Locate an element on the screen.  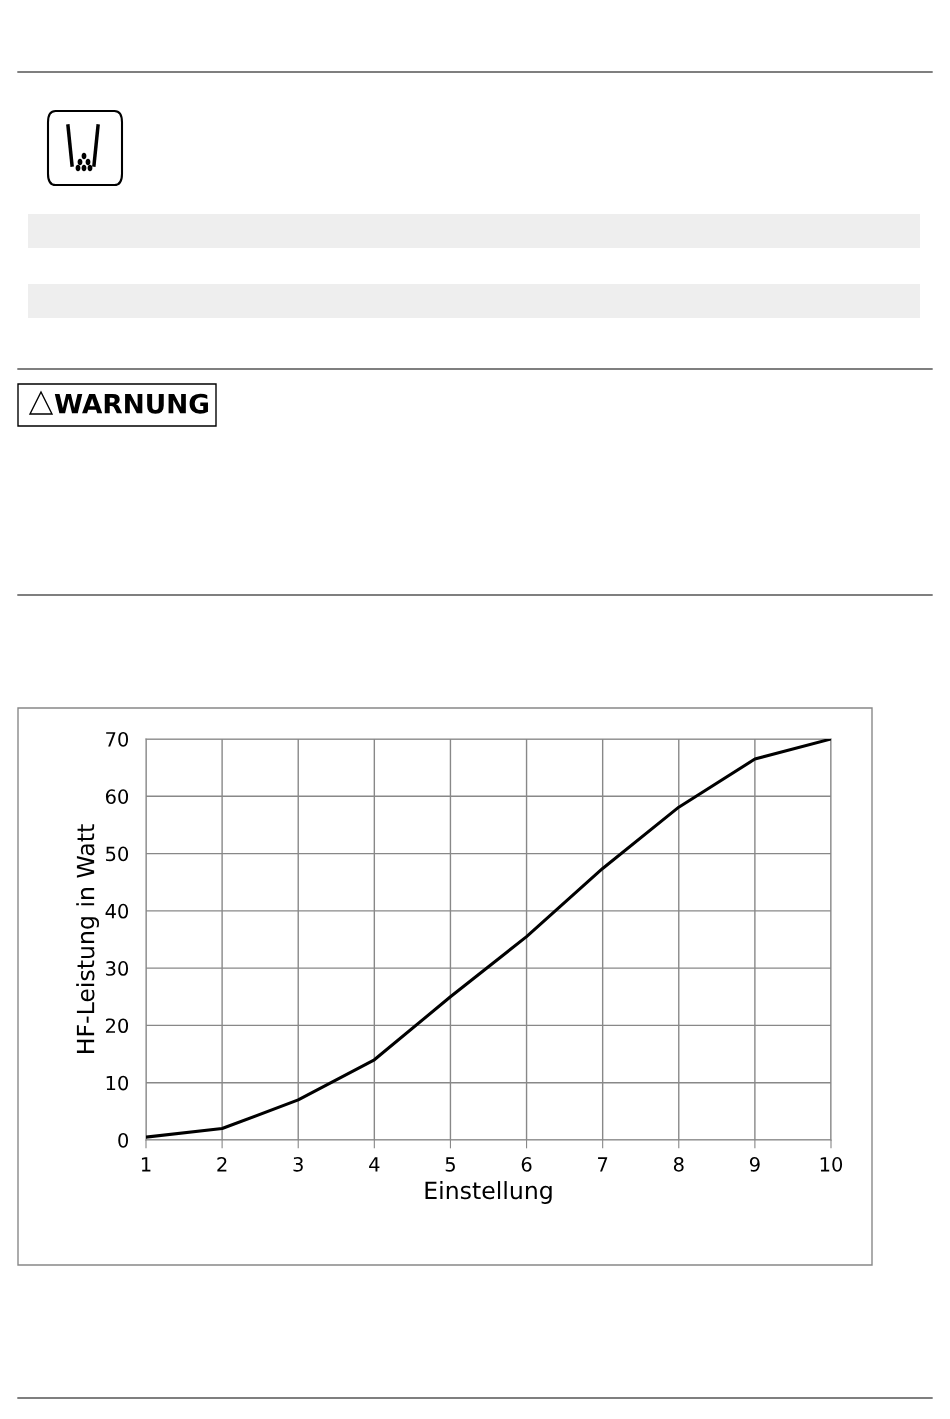
x-tick-label: 3 is located at coordinates (298, 1164).